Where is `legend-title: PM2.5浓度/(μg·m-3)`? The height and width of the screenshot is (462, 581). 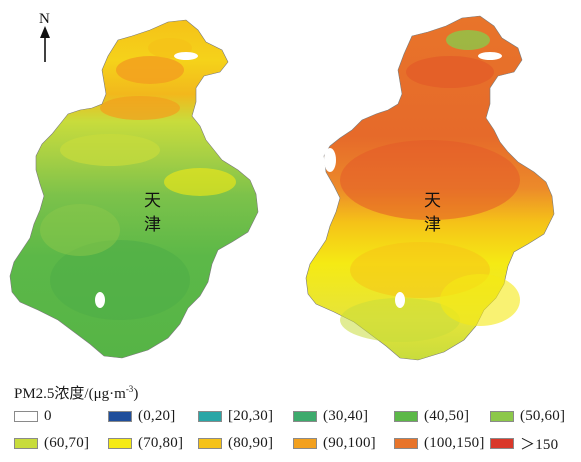 legend-title: PM2.5浓度/(μg·m-3) is located at coordinates (76, 392).